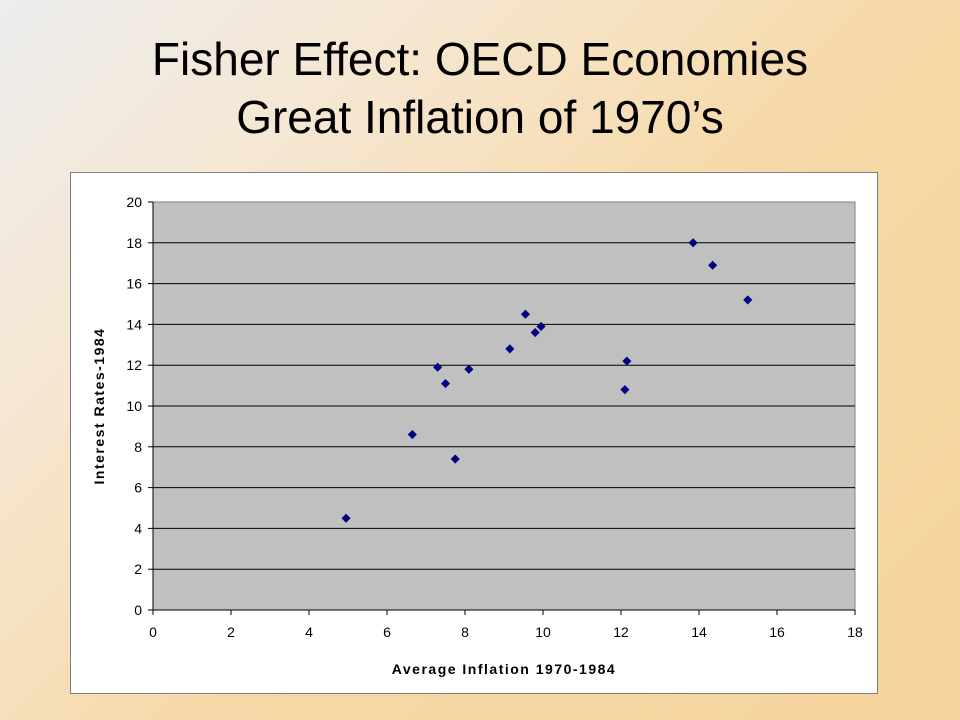 The height and width of the screenshot is (720, 960). I want to click on slide-title-line1: Fisher Effect: OECD Economies, so click(480, 59).